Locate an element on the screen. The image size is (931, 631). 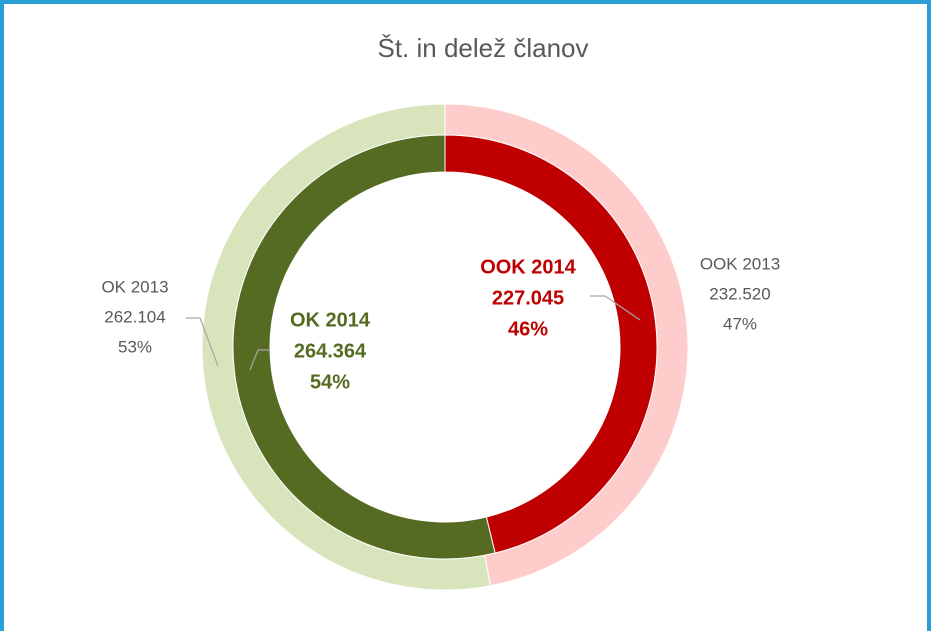
data-label-percent: 46% is located at coordinates (528, 329).